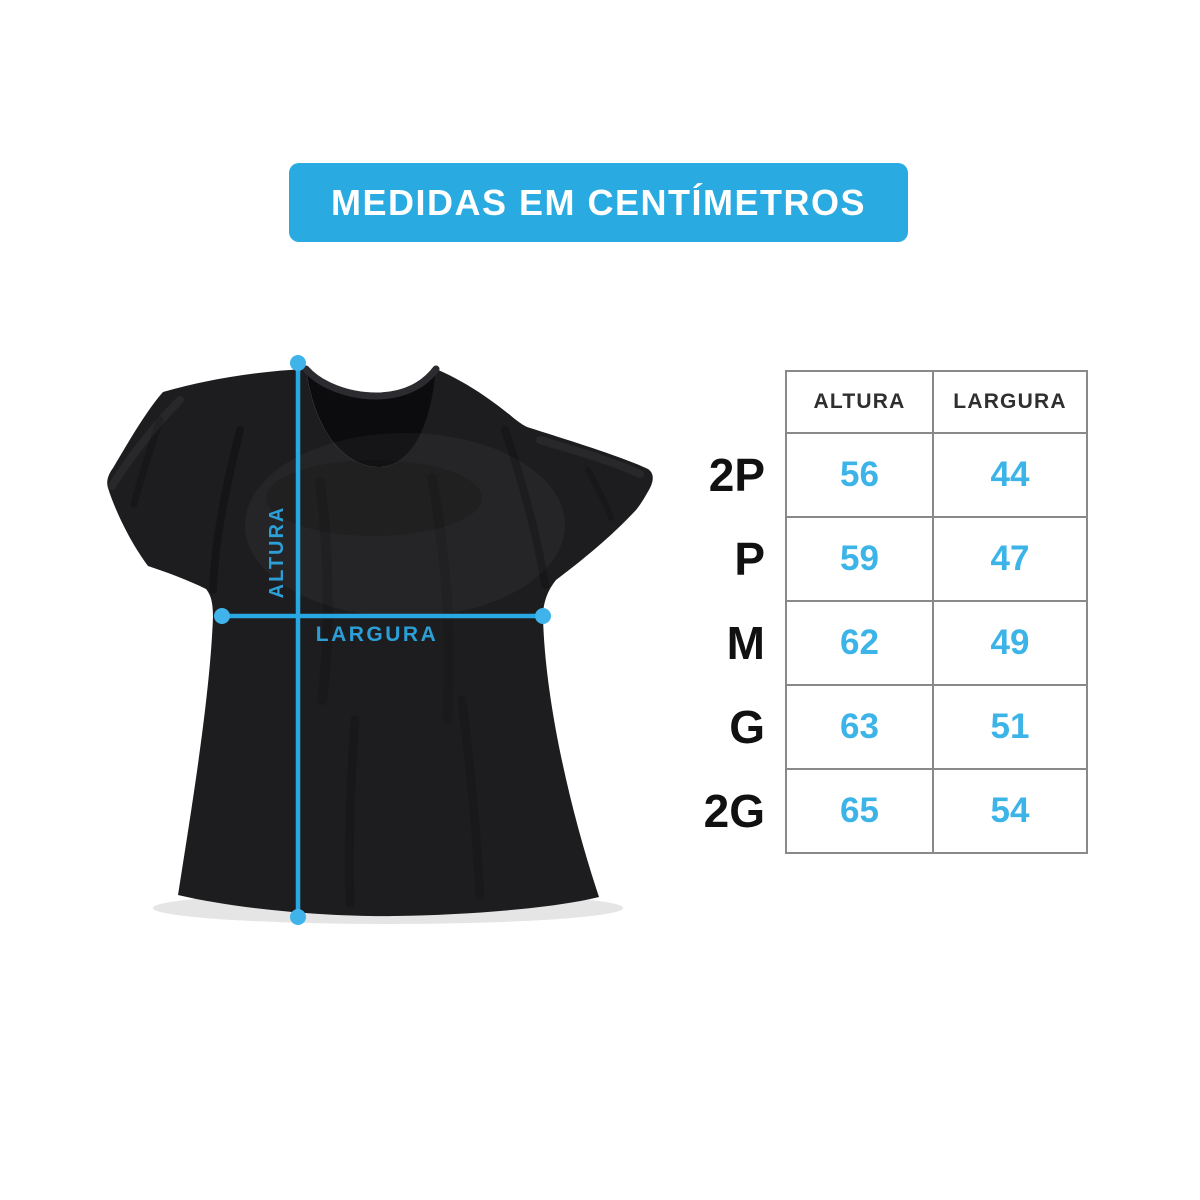  Describe the element at coordinates (377, 634) in the screenshot. I see `width-label: LARGURA` at that location.